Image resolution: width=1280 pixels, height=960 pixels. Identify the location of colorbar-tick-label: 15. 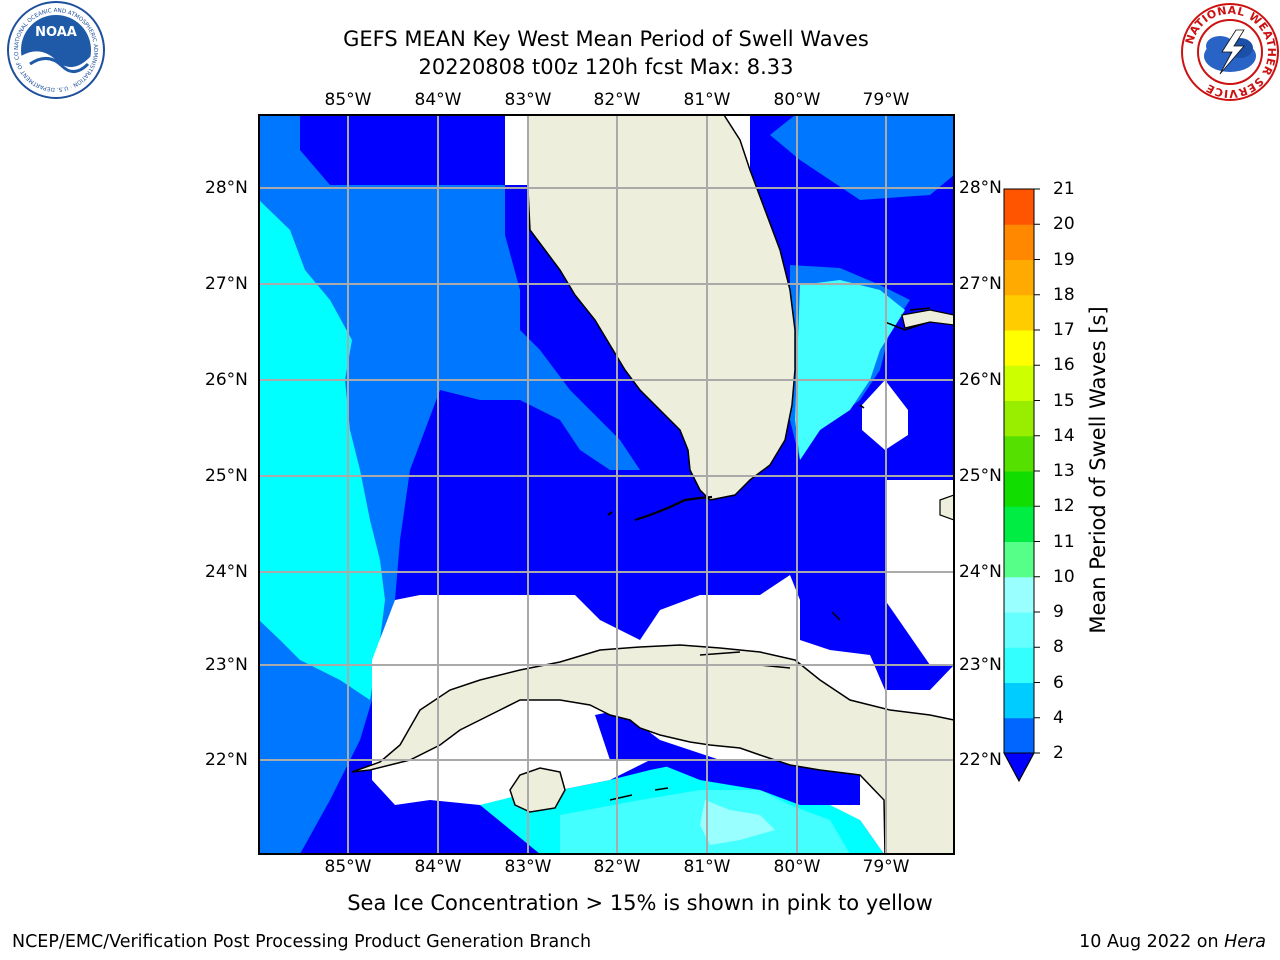
(1064, 400).